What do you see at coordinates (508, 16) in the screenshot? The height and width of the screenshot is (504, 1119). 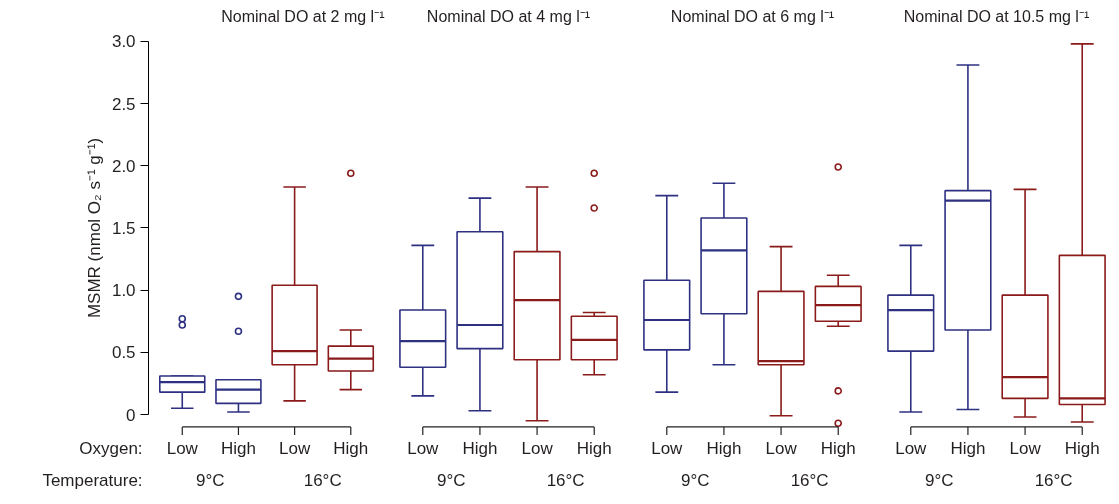 I see `chart-title: Nominal DO at 4 mg l⁻¹` at bounding box center [508, 16].